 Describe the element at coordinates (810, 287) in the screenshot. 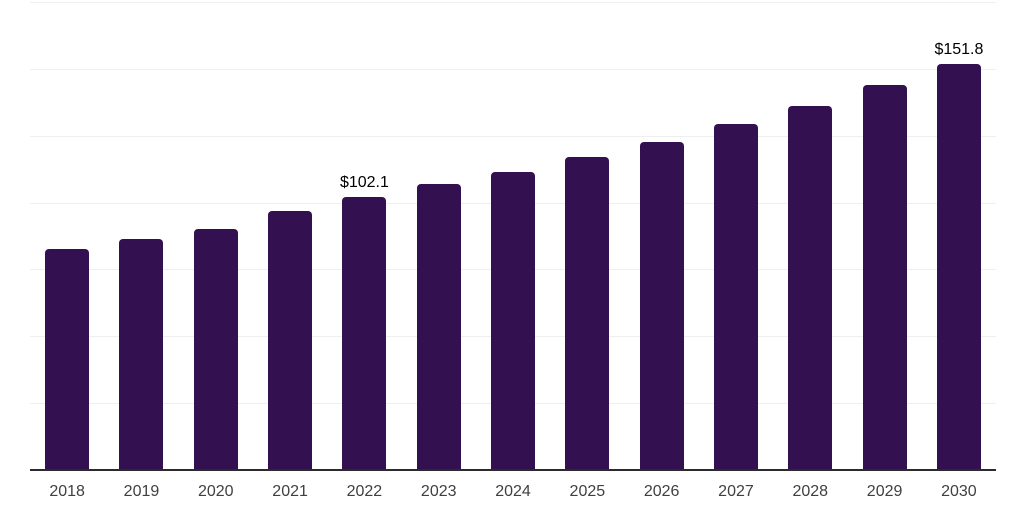

I see `bar-2028` at that location.